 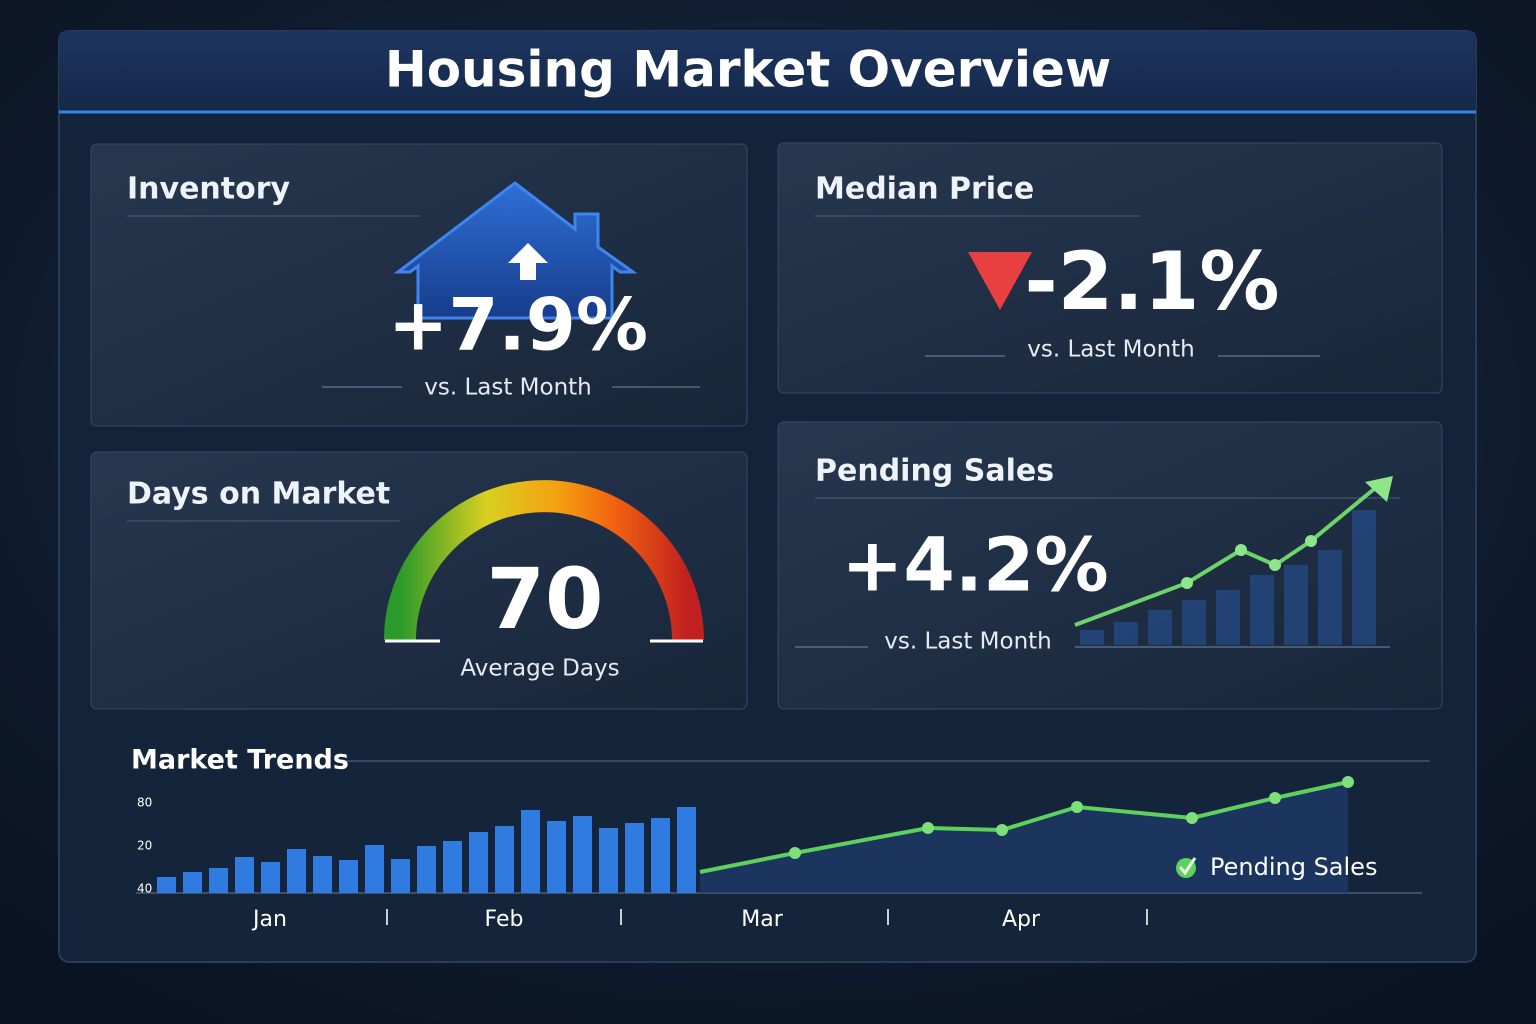 I want to click on card-title: Days on Market, so click(x=258, y=494).